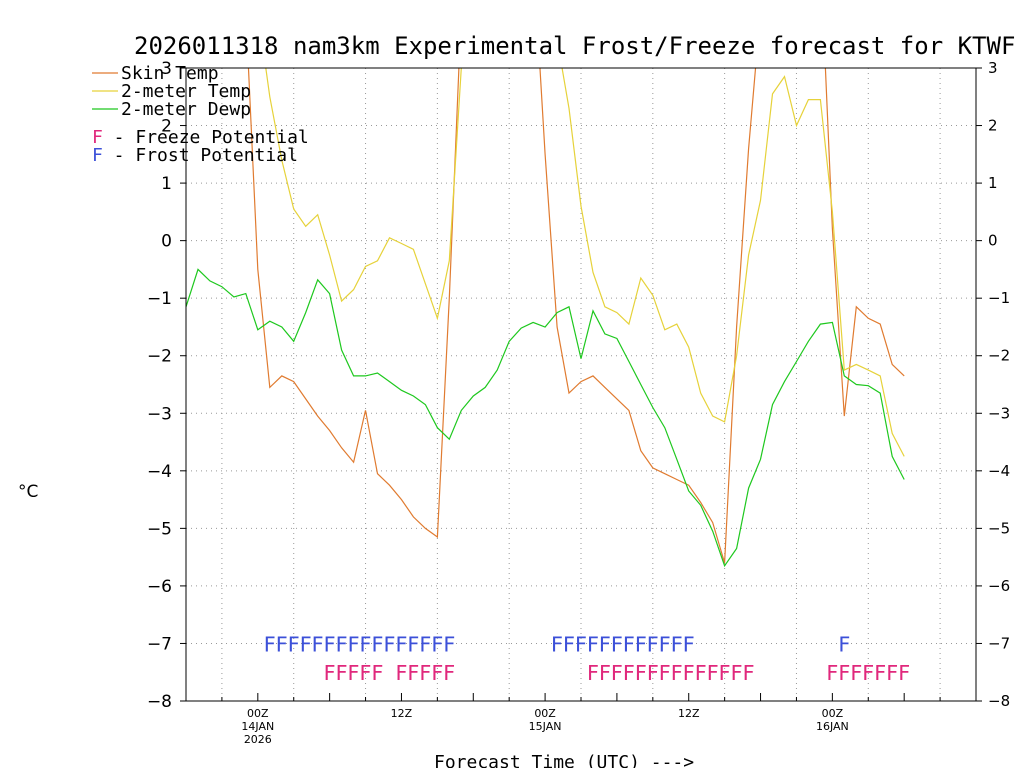 The width and height of the screenshot is (1024, 768). Describe the element at coordinates (999, 413) in the screenshot. I see `y-tick-label-right: −3` at that location.